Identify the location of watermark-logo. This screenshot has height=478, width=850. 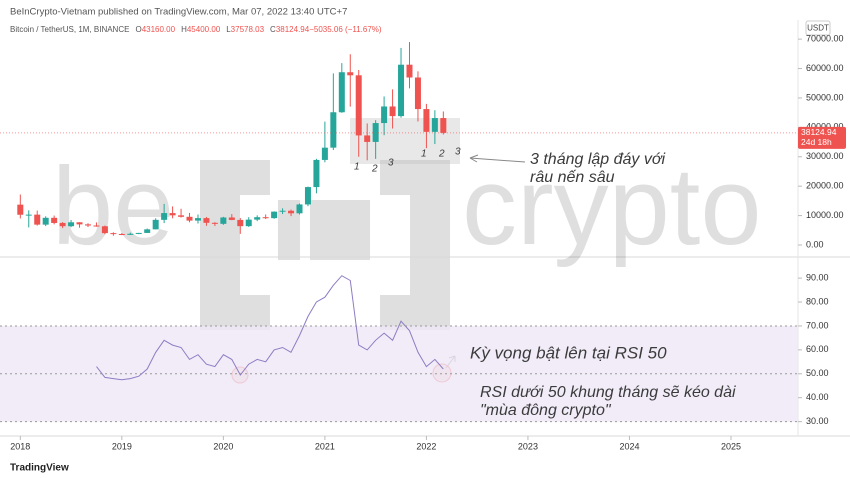
(325, 245).